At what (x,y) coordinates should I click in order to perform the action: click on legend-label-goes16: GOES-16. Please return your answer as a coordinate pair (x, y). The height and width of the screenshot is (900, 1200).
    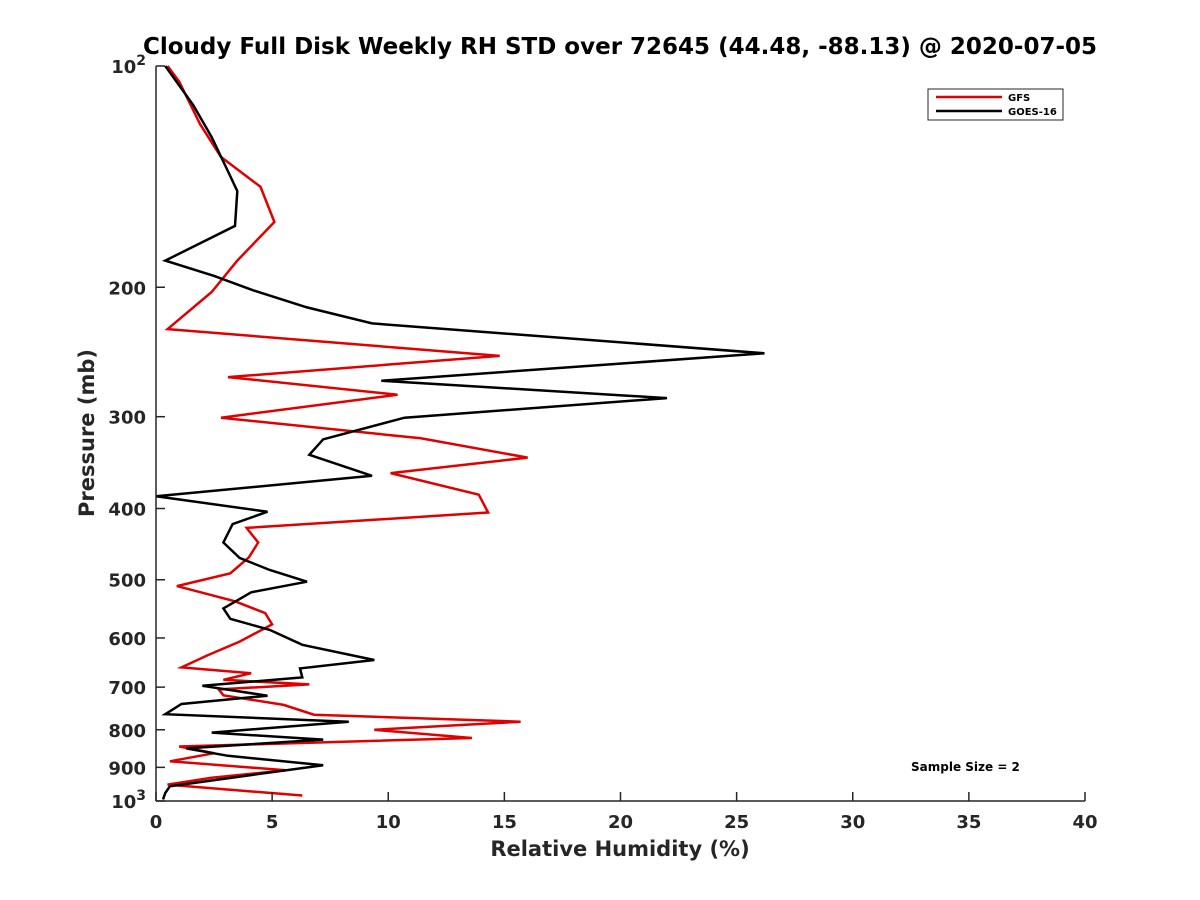
    Looking at the image, I should click on (1032, 112).